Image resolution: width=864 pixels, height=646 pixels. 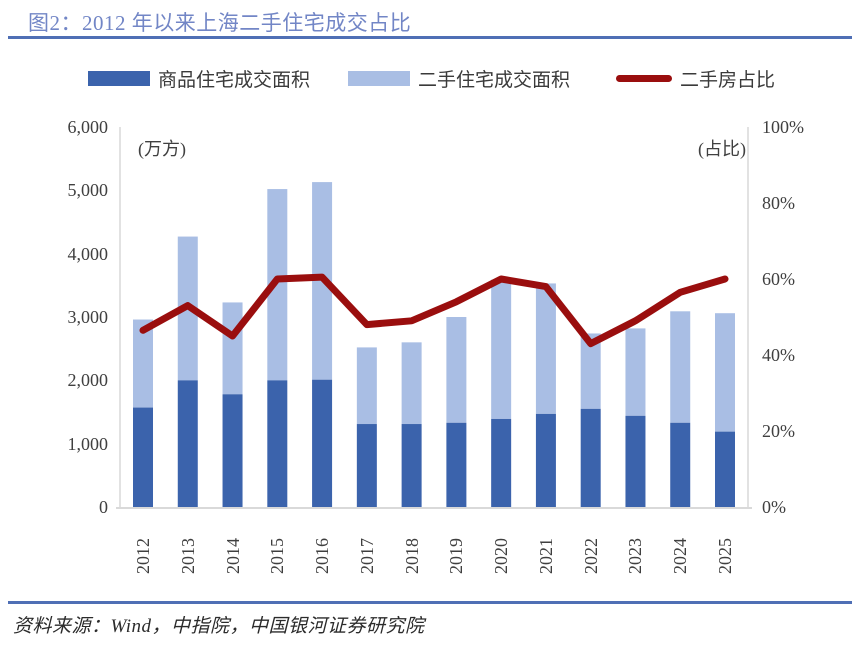 I want to click on x-axis-label-2020: 2020, so click(x=501, y=556).